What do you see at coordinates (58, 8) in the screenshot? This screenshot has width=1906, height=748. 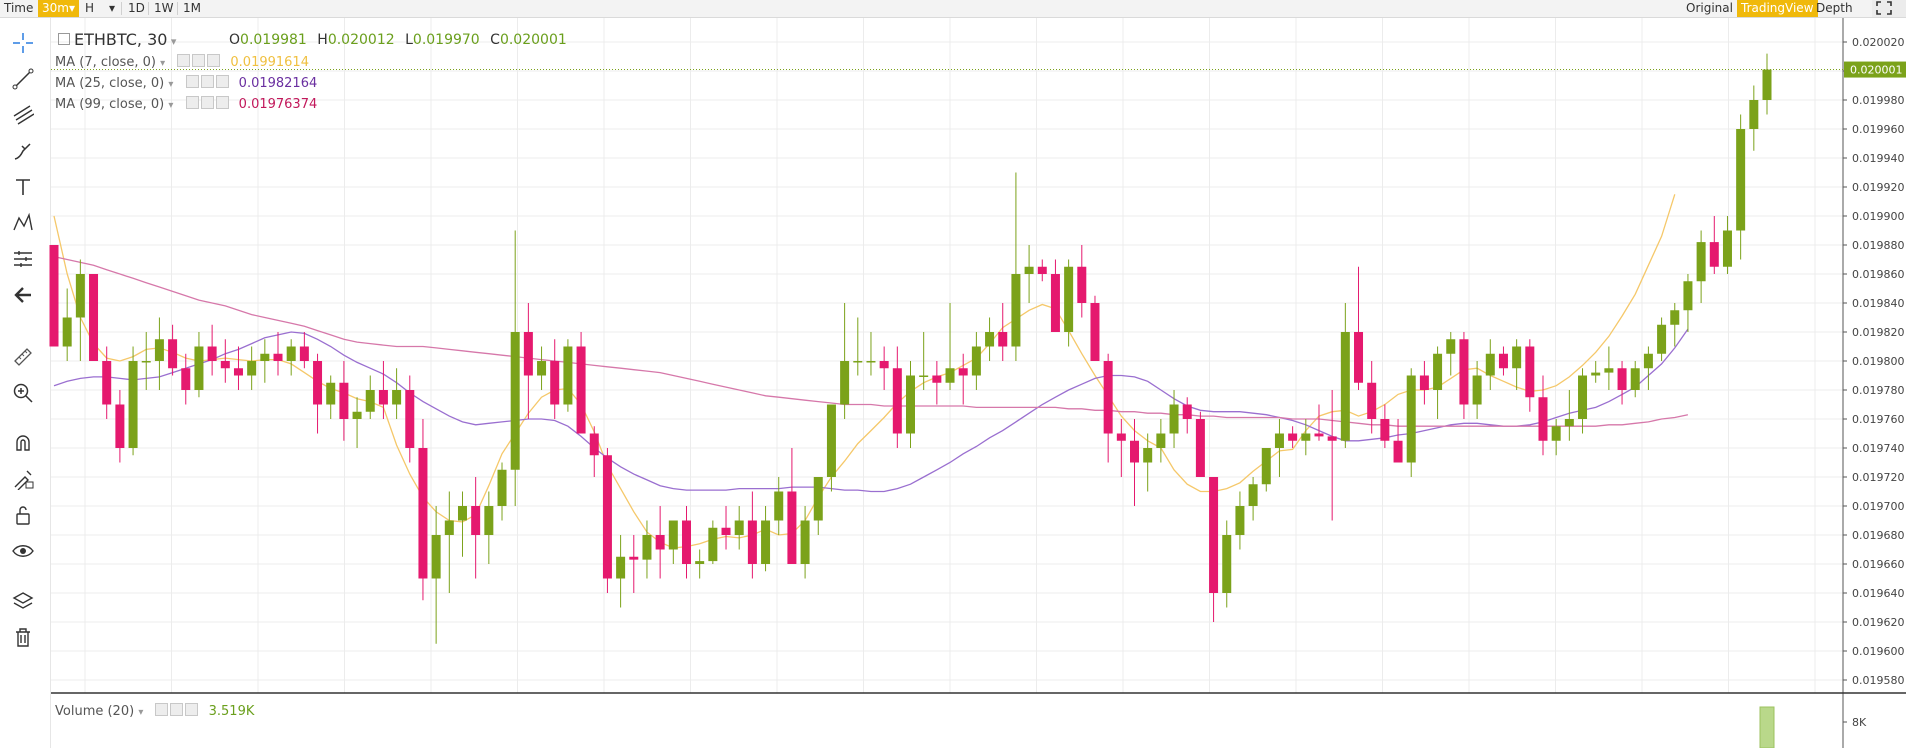 I see `interval-30m-button: 30m▾` at bounding box center [58, 8].